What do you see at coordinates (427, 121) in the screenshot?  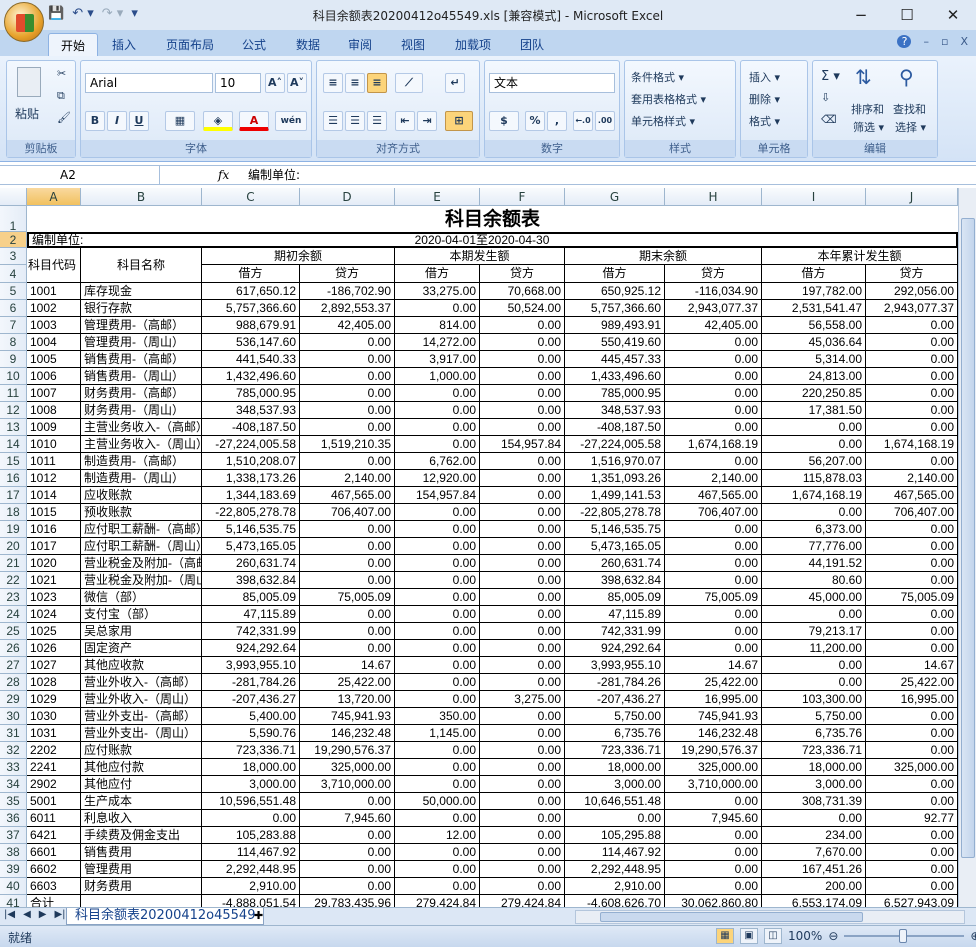 I see `increase-indent-icon: ⇥` at bounding box center [427, 121].